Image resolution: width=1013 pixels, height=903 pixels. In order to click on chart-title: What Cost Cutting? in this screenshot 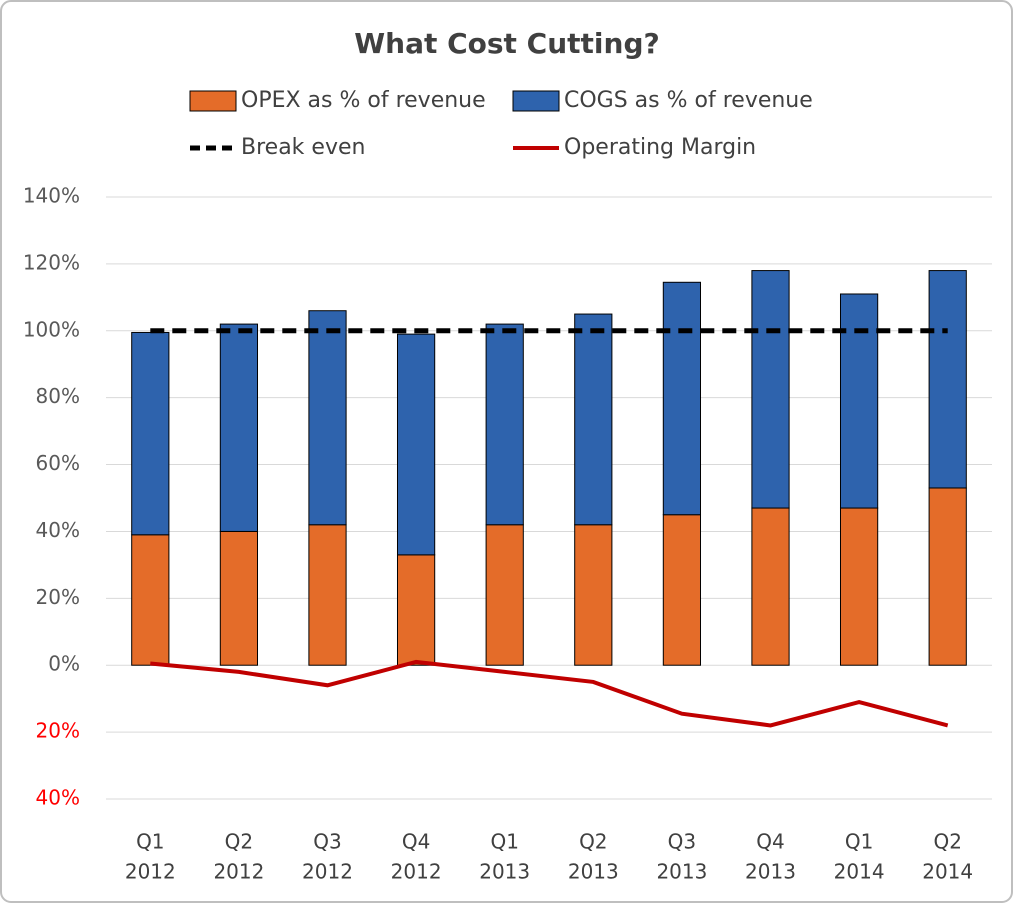, I will do `click(507, 43)`.